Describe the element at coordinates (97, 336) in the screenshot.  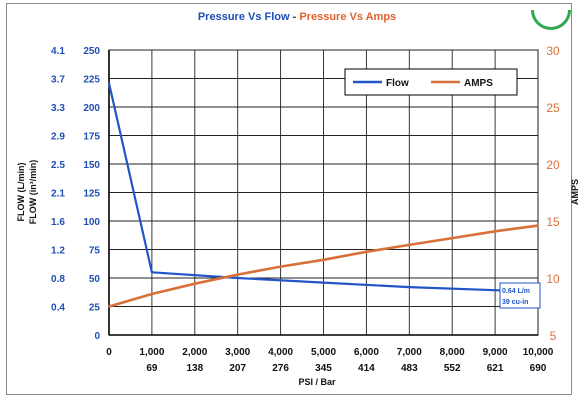
I see `y-tick-label-in3: 0` at that location.